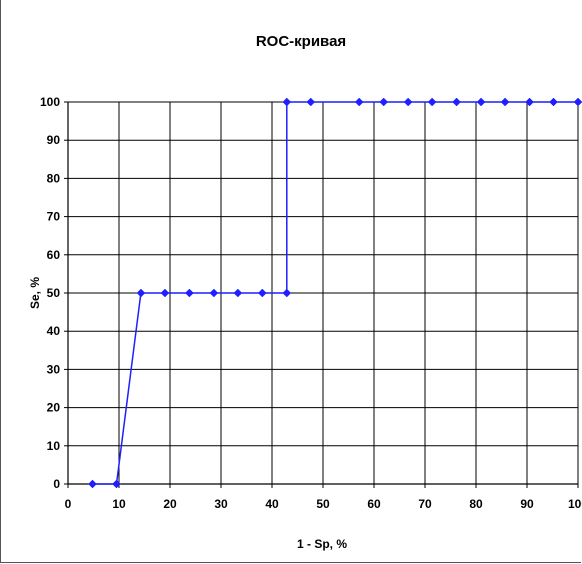  I want to click on y-axis-label: Se, %, so click(35, 293).